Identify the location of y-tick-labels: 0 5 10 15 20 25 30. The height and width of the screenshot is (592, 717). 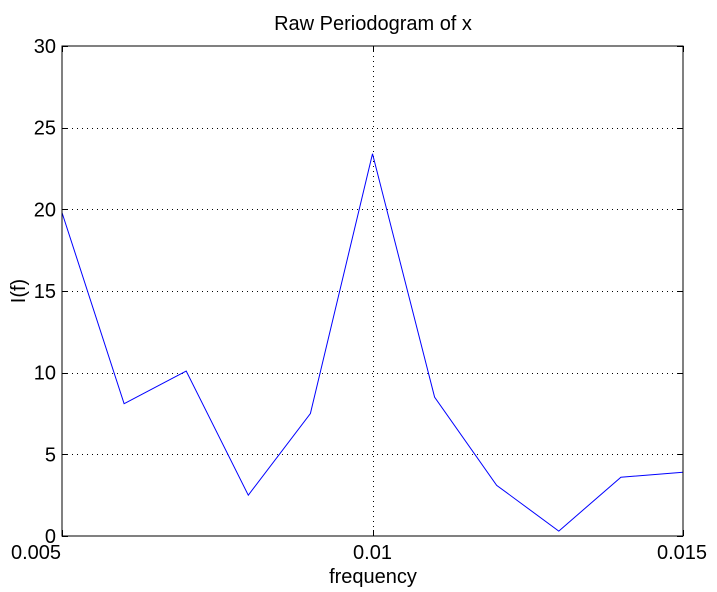
(45, 292).